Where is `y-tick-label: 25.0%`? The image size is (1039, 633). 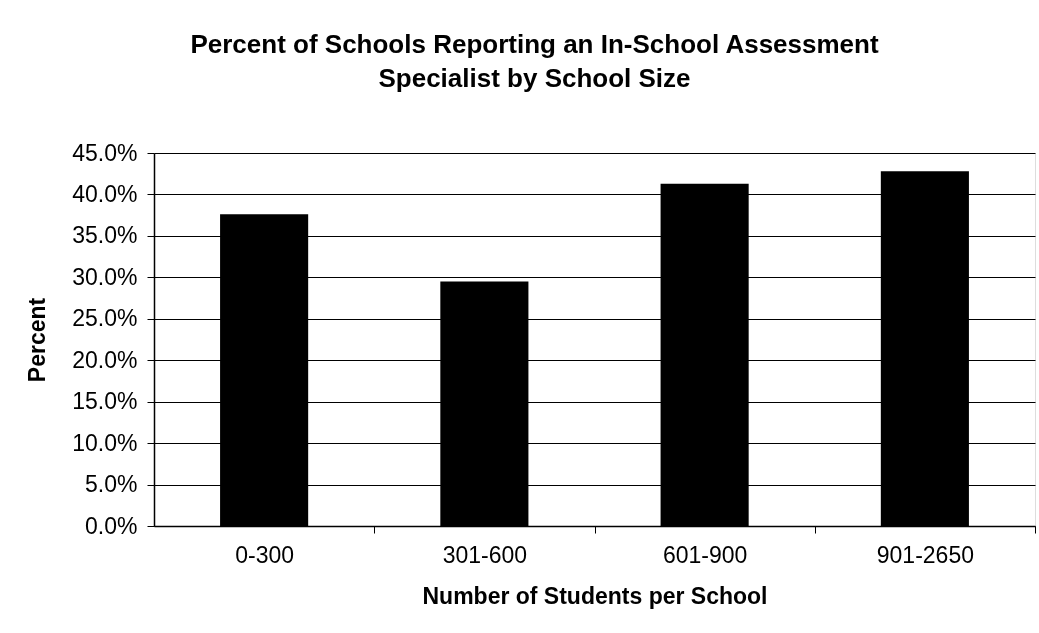
y-tick-label: 25.0% is located at coordinates (105, 318).